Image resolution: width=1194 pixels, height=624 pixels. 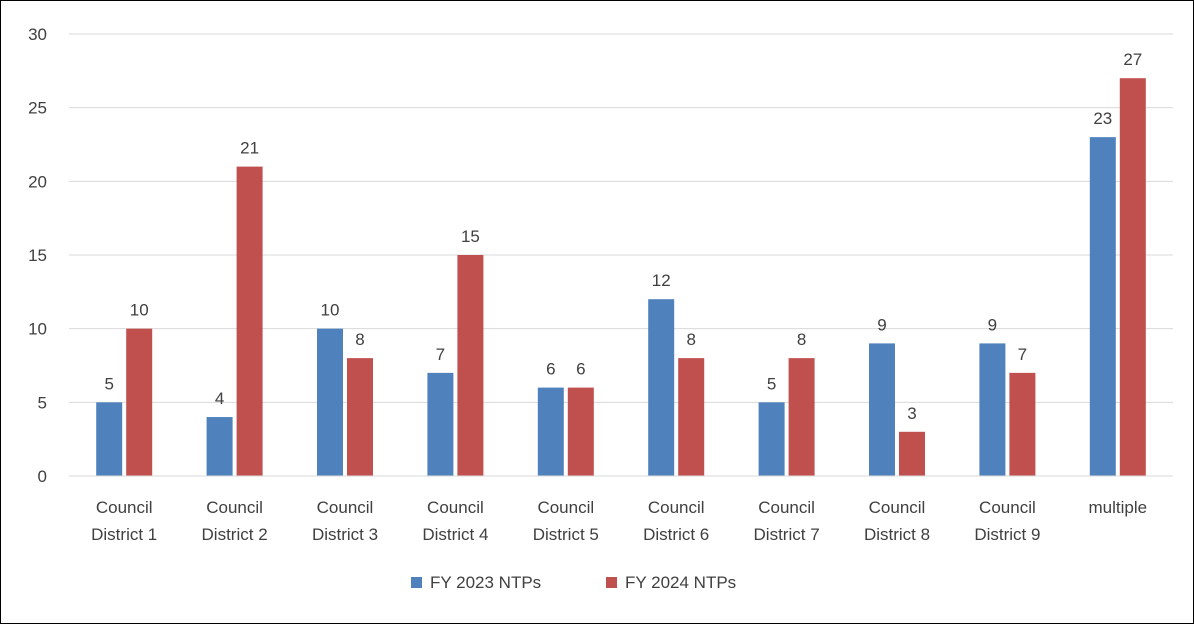 What do you see at coordinates (219, 398) in the screenshot?
I see `data-label: 4` at bounding box center [219, 398].